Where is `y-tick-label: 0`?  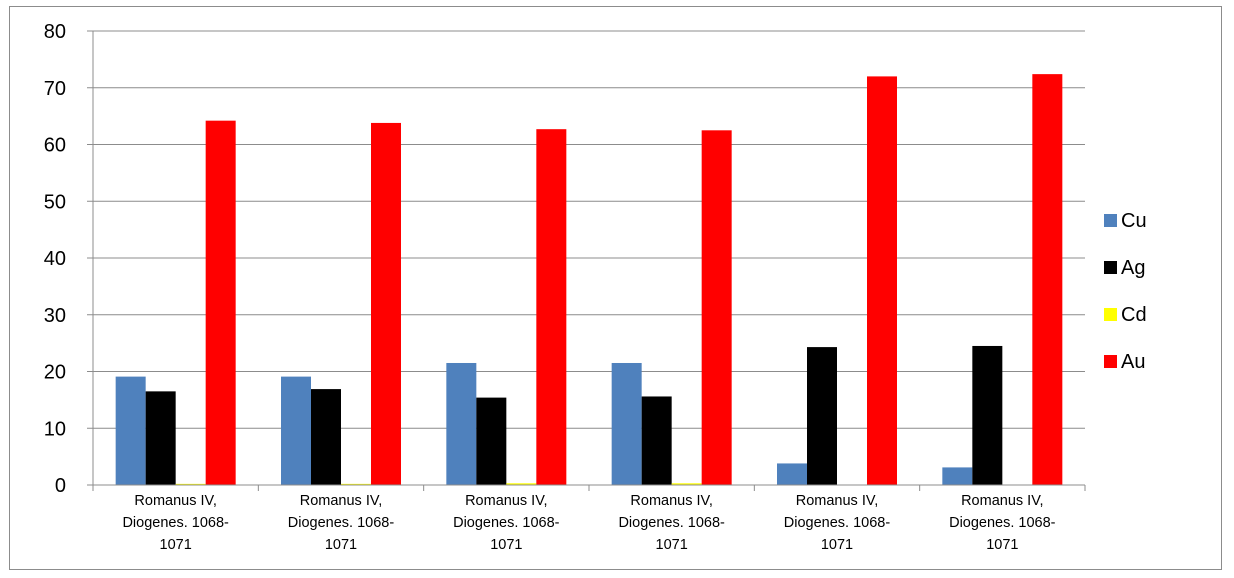
y-tick-label: 0 is located at coordinates (60, 486).